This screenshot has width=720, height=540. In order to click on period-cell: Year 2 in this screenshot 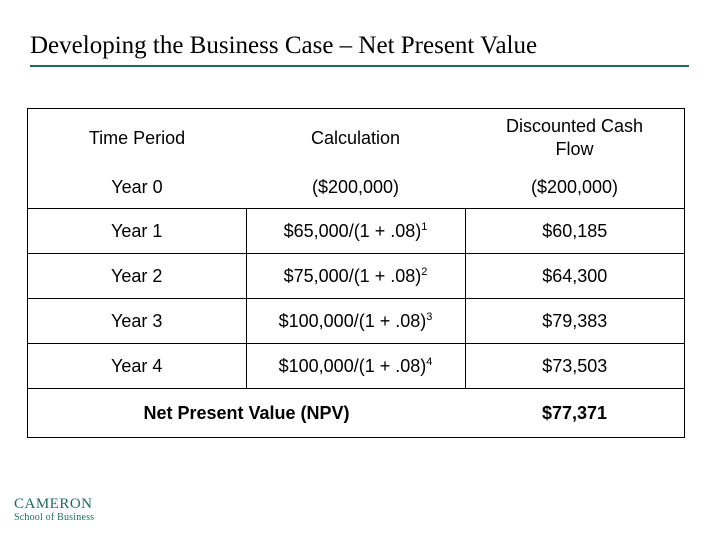, I will do `click(136, 276)`.